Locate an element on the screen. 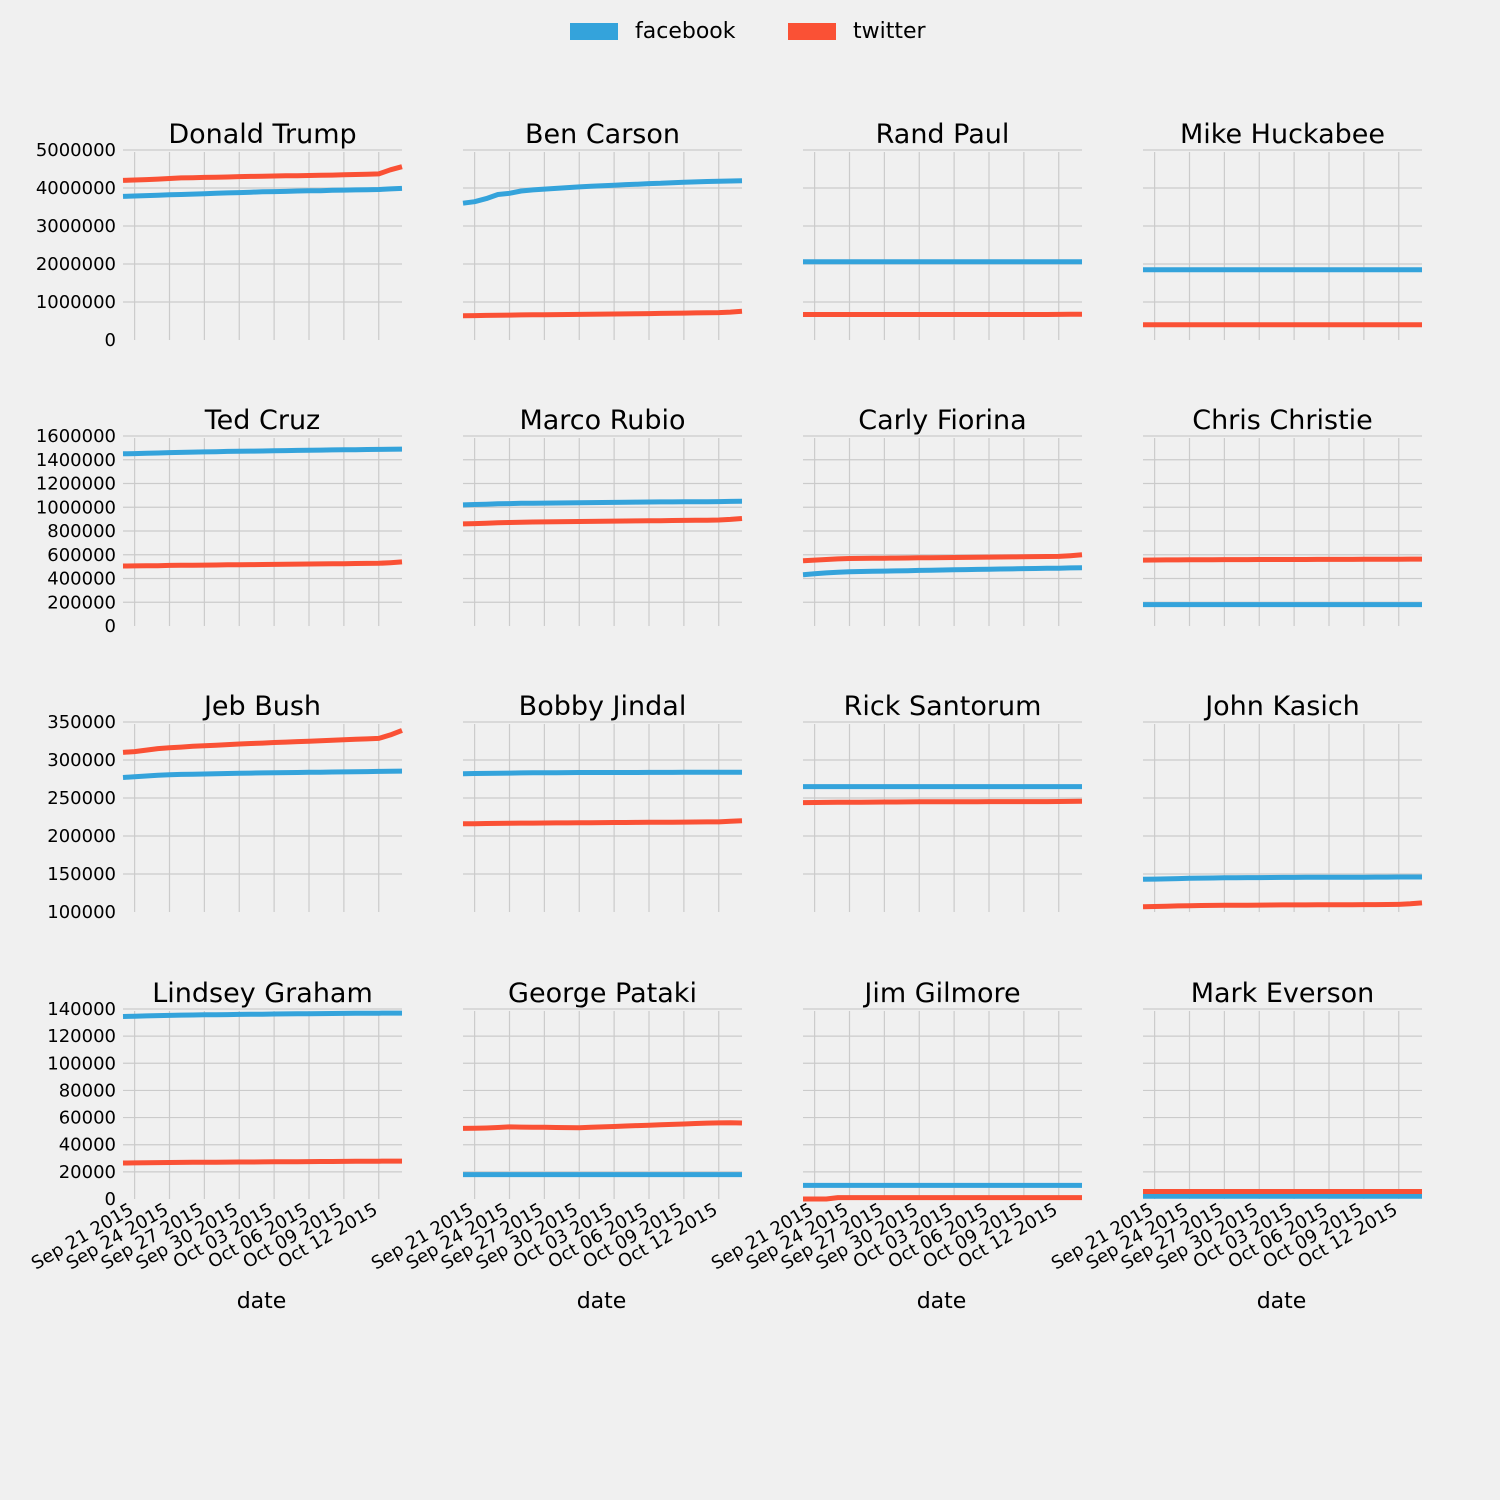 Image resolution: width=1500 pixels, height=1500 pixels. y-tick-label: 120000 is located at coordinates (81, 1036).